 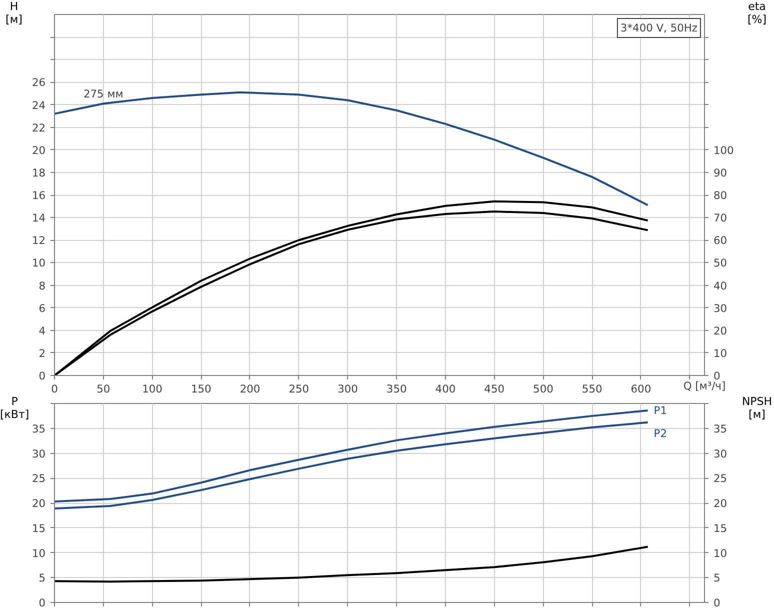 What do you see at coordinates (299, 389) in the screenshot?
I see `x-tick-label: 250` at bounding box center [299, 389].